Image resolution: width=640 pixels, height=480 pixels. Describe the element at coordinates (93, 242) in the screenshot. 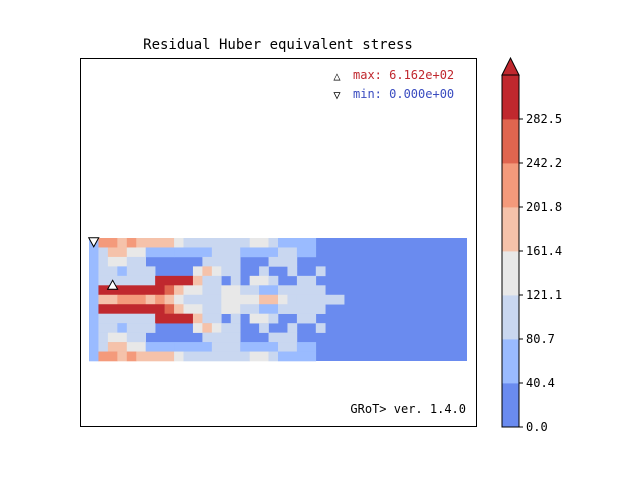

I see `min-location-marker` at that location.